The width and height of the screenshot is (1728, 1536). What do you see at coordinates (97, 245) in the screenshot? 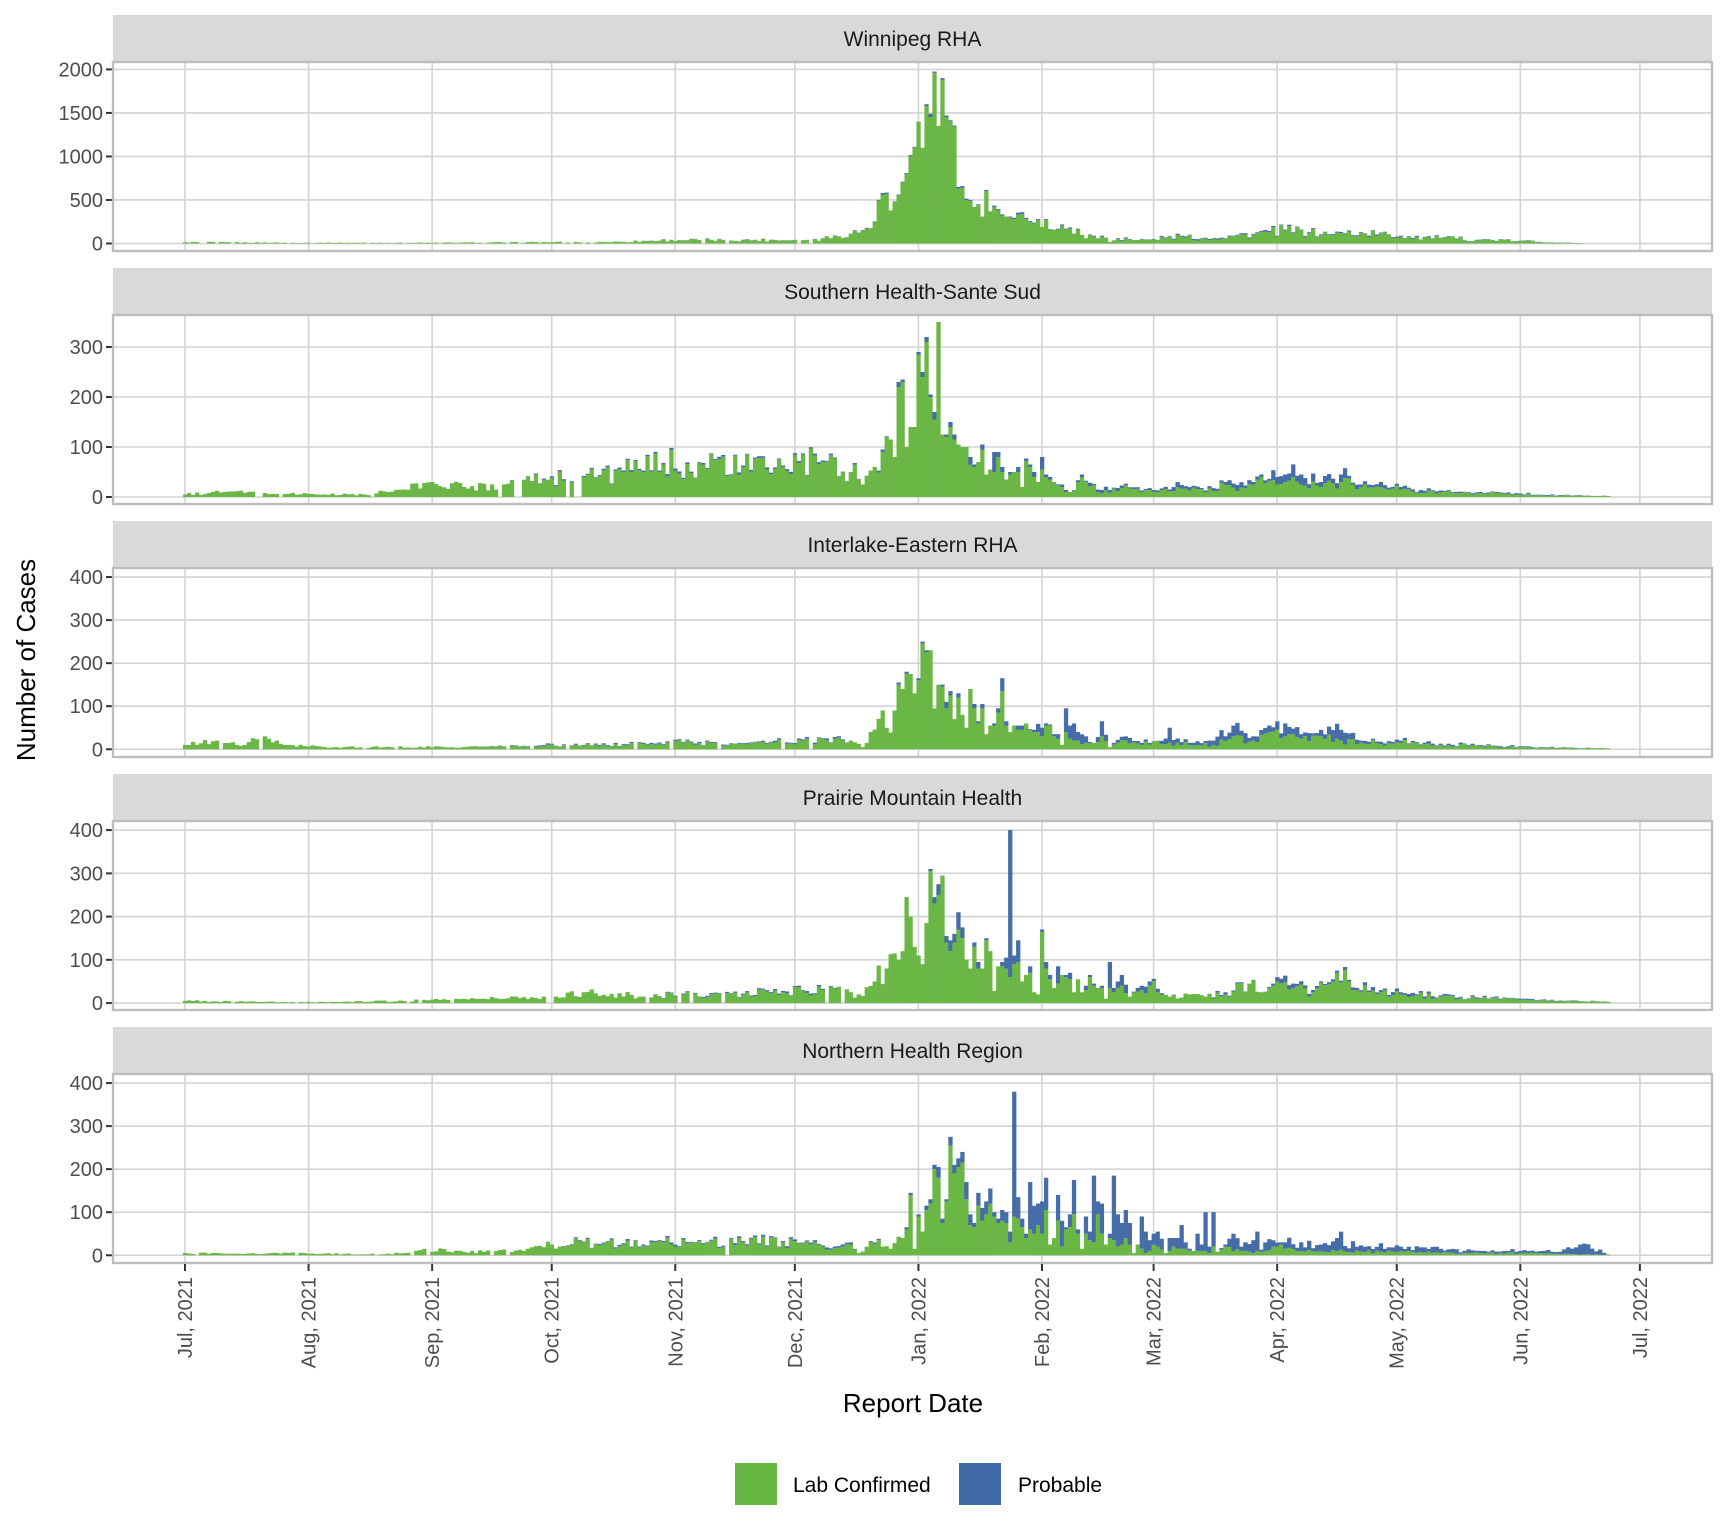
I see `y-tick-label: 0` at bounding box center [97, 245].